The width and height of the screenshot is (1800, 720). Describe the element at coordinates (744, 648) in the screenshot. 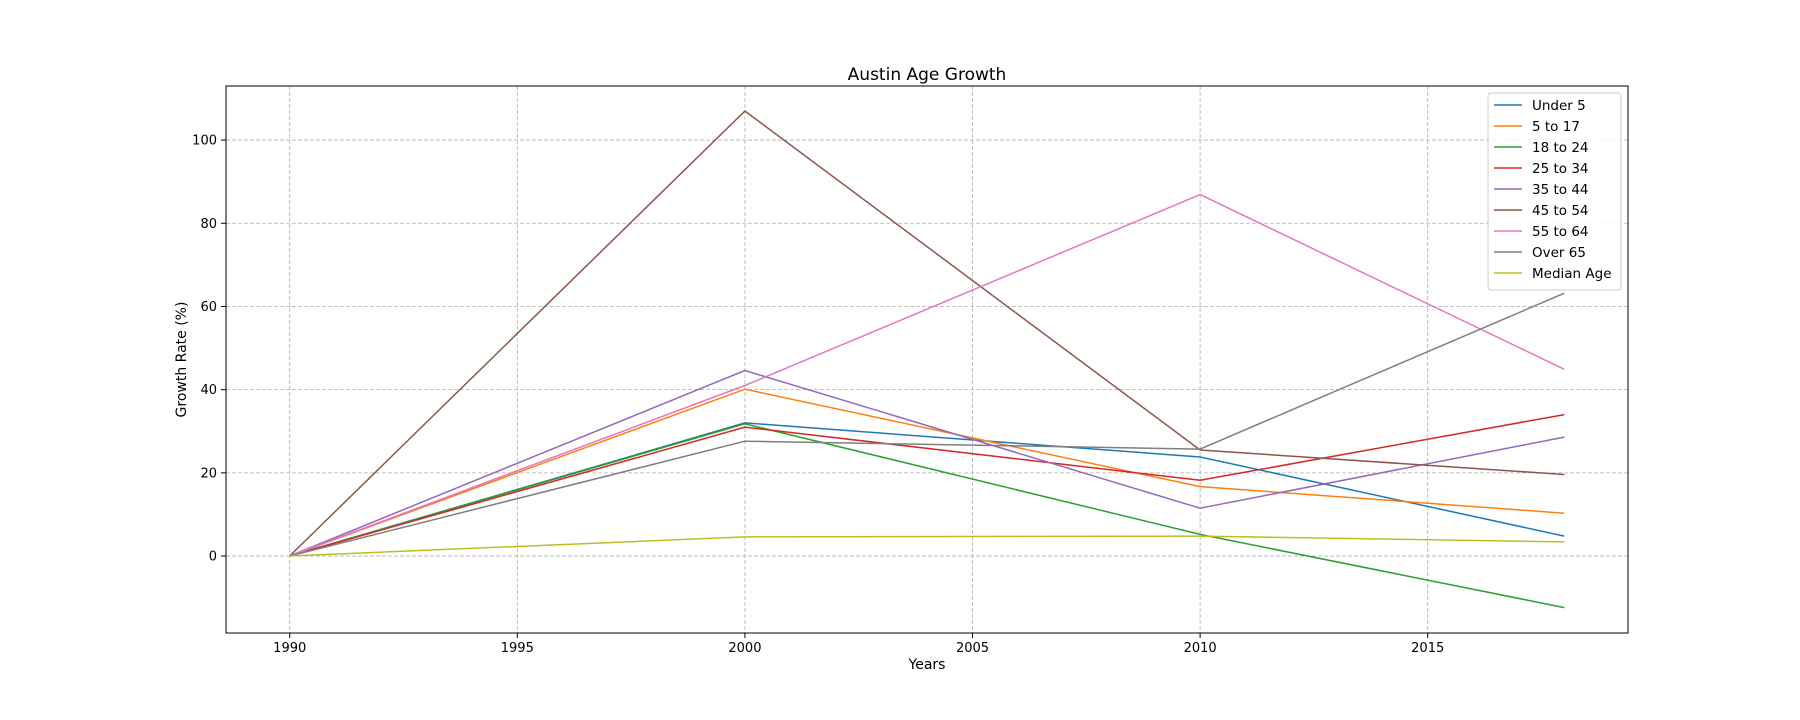

I see `x-tick-label: 2000` at that location.